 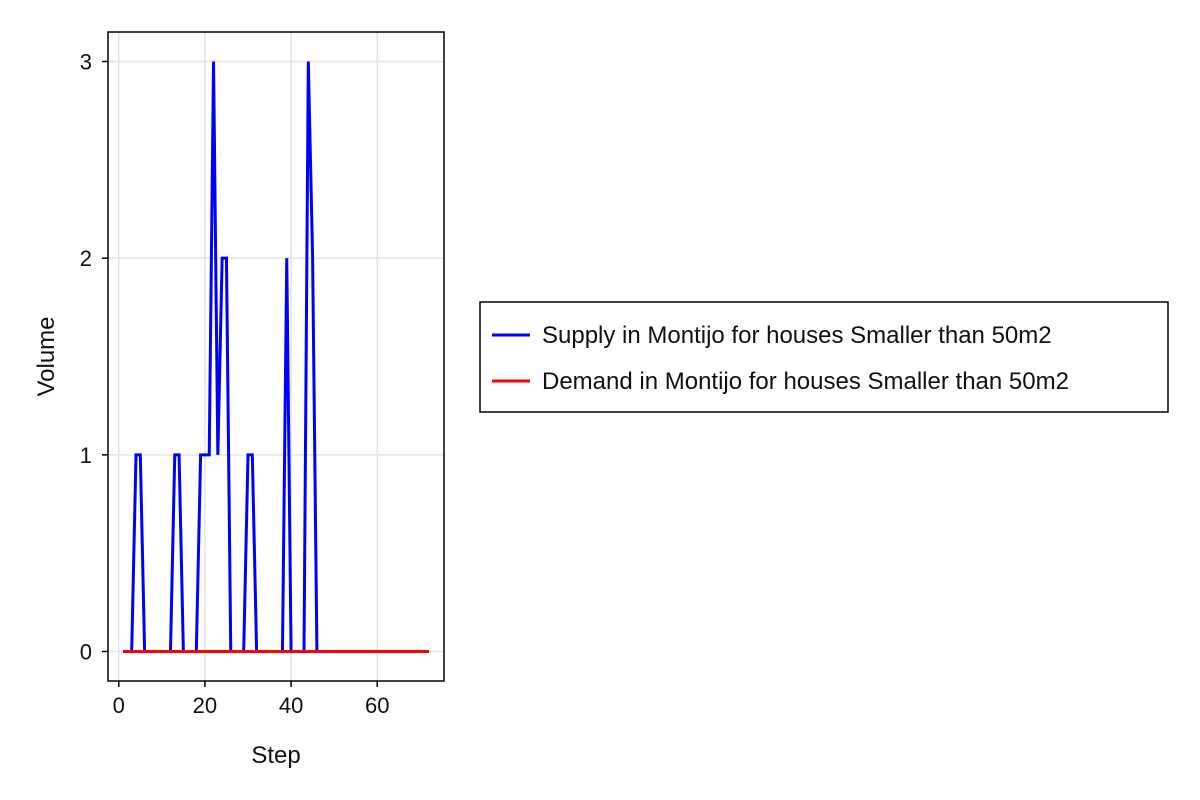 I want to click on y-tick-label: 1, so click(x=86, y=455).